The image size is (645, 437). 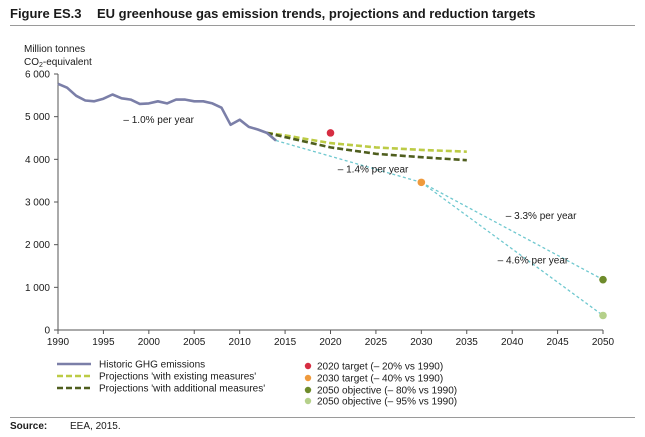 What do you see at coordinates (376, 342) in the screenshot?
I see `x-tick-label: 2025` at bounding box center [376, 342].